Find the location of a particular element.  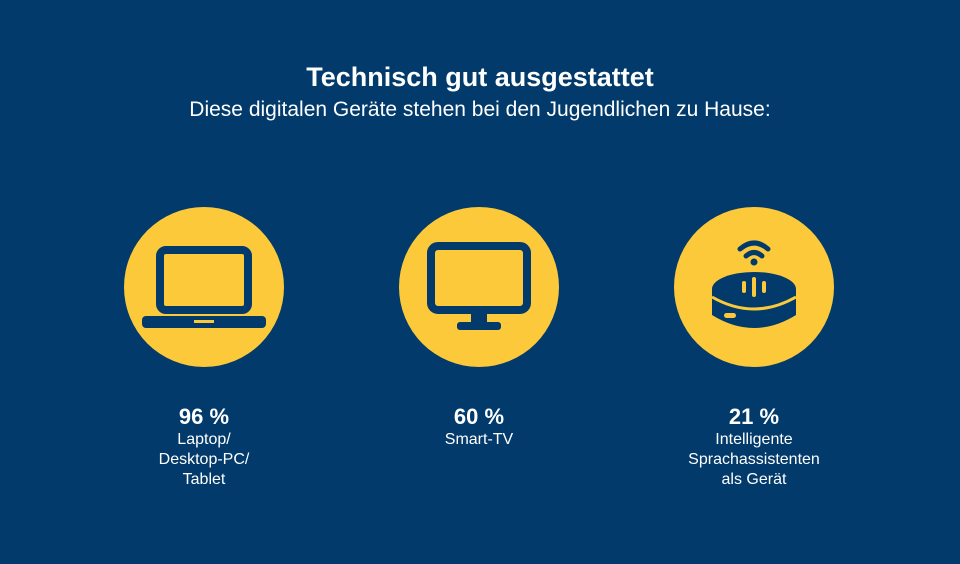

smart-speaker-icon is located at coordinates (754, 284).